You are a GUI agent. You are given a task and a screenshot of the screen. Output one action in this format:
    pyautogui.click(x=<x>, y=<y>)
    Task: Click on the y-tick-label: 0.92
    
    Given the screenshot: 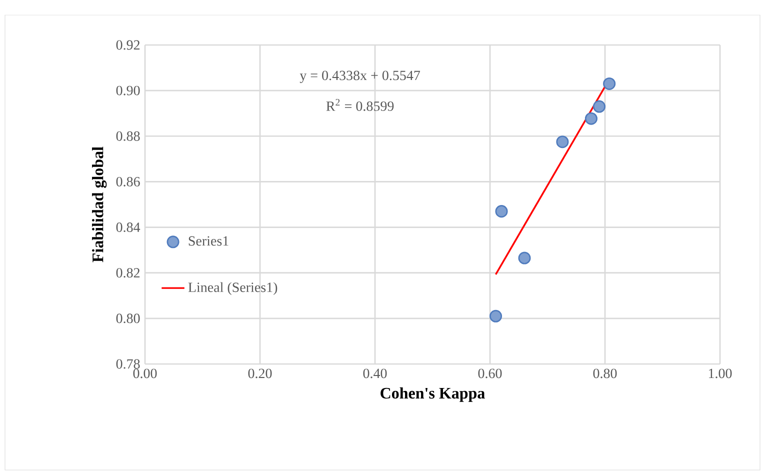 What is the action you would take?
    pyautogui.click(x=128, y=45)
    